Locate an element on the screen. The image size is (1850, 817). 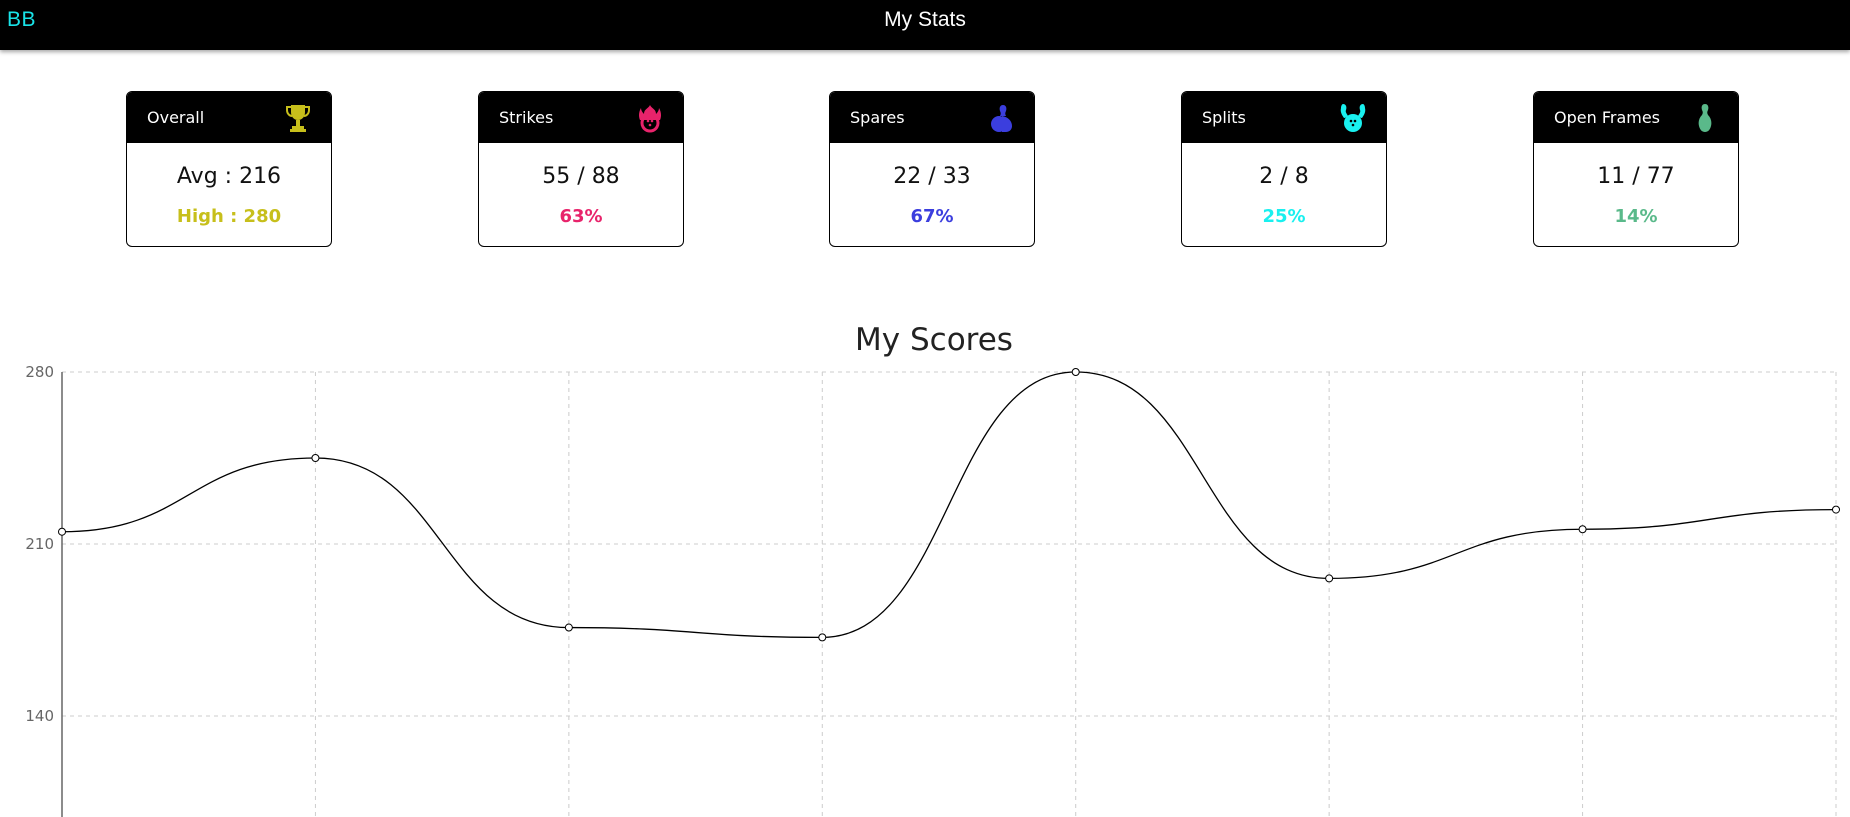
brand-logo: BB is located at coordinates (22, 19).